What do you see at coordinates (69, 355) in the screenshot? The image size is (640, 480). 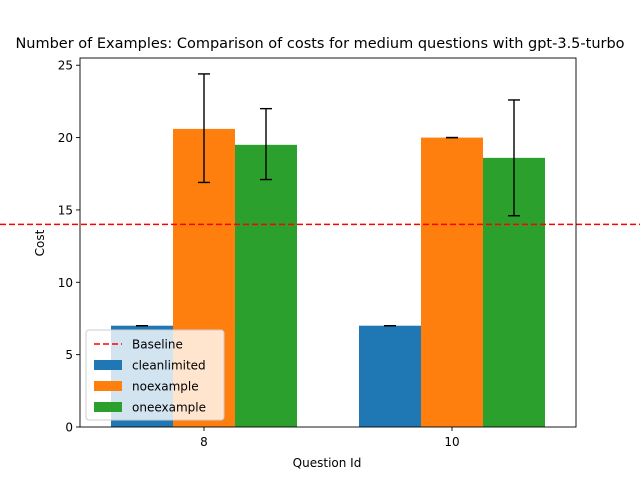 I see `y-tick-label-5: 5` at bounding box center [69, 355].